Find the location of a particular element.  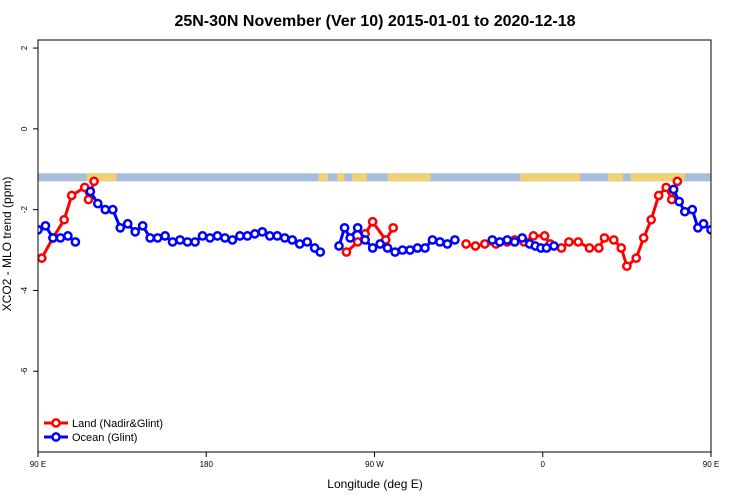

x-tick-label: 180 is located at coordinates (207, 464).